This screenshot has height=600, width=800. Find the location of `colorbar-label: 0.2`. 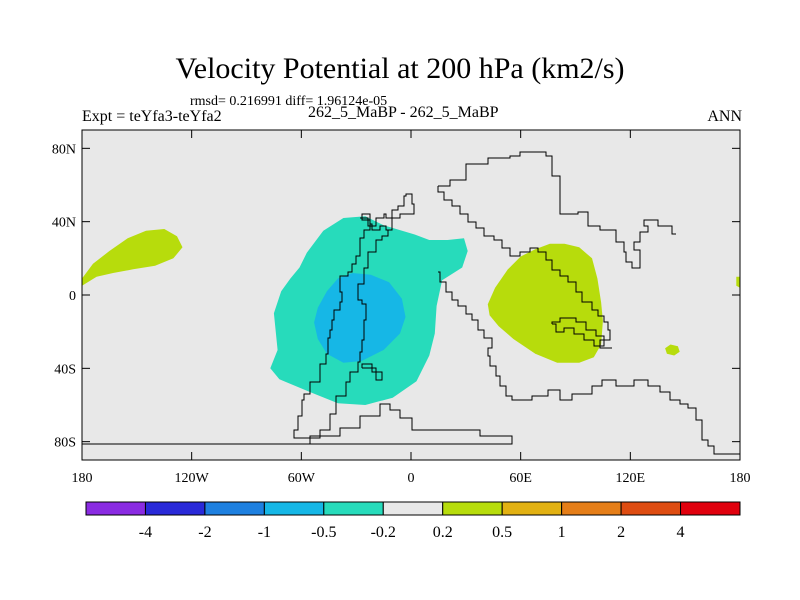

colorbar-label: 0.2 is located at coordinates (443, 532).